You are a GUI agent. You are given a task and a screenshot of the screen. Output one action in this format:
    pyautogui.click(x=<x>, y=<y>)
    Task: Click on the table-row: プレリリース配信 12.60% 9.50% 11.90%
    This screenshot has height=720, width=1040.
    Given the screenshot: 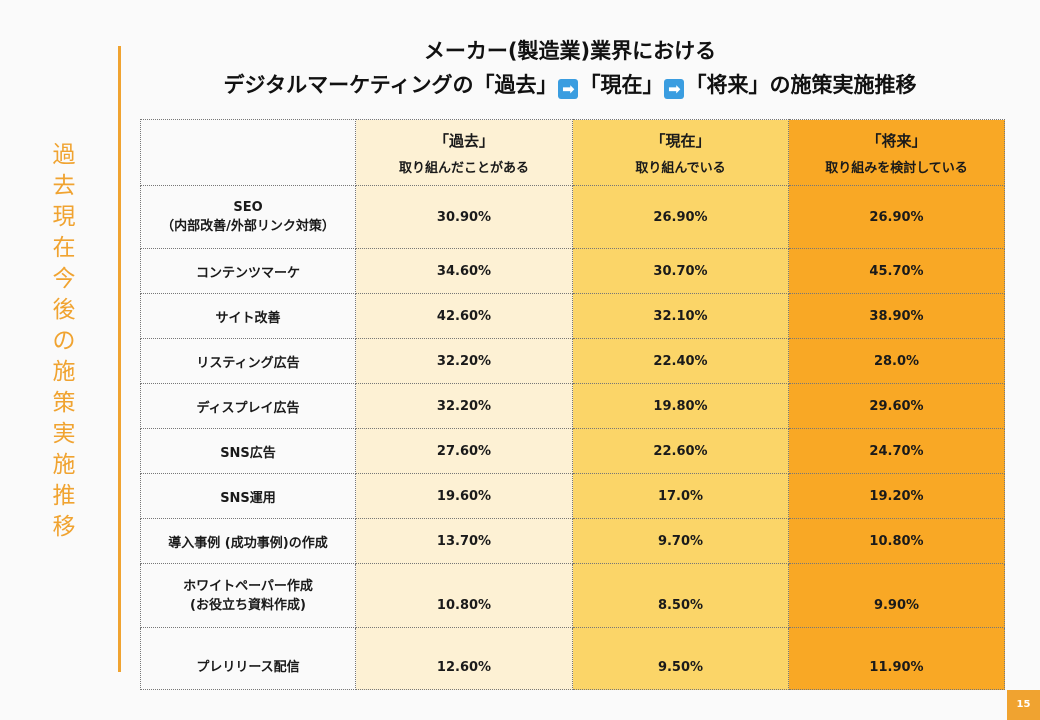 What is the action you would take?
    pyautogui.click(x=572, y=658)
    